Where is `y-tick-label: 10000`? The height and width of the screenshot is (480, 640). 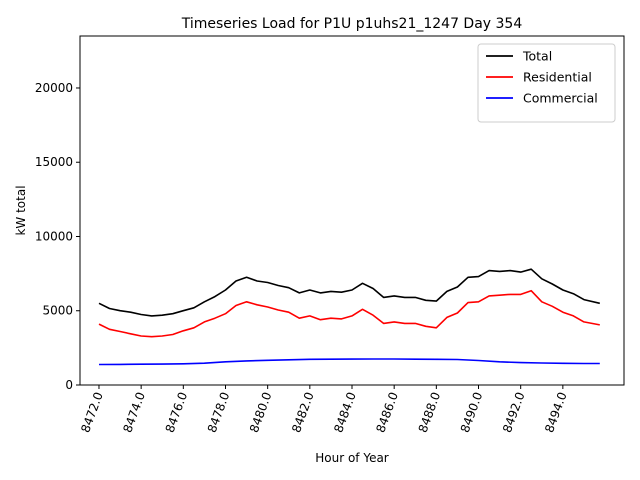
y-tick-label: 10000 is located at coordinates (54, 236).